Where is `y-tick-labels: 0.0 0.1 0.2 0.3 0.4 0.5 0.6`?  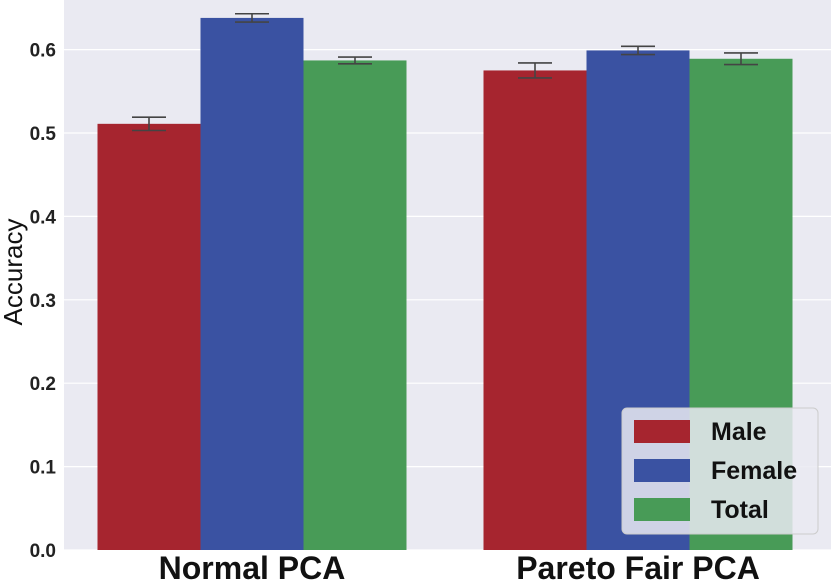
y-tick-labels: 0.0 0.1 0.2 0.3 0.4 0.5 0.6 is located at coordinates (43, 301).